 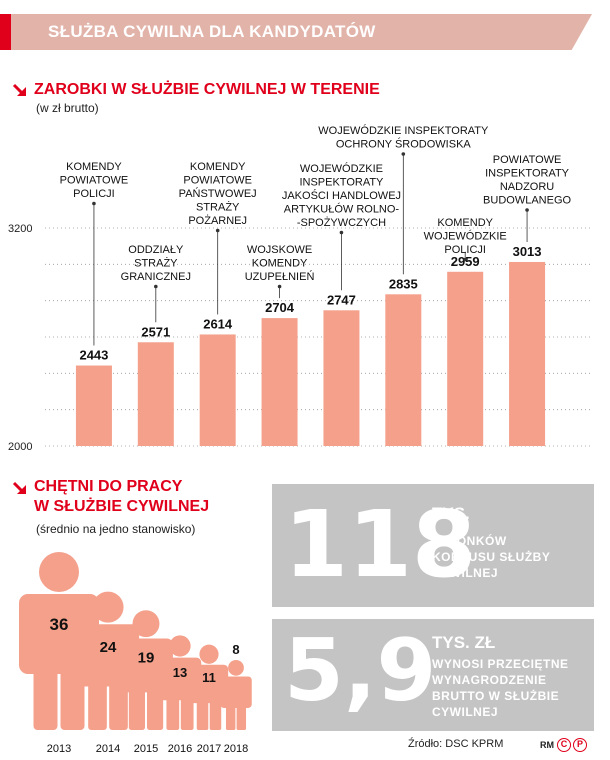 I want to click on salary-section-subtitle: (w zł brutto), so click(x=67, y=108).